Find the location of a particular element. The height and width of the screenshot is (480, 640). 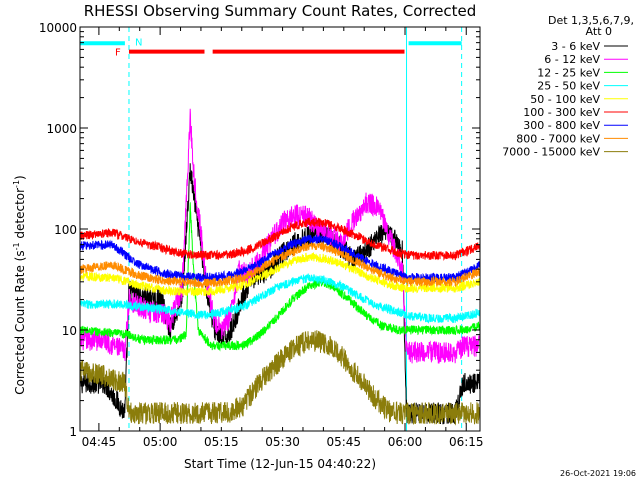

legend-label-300-800-kev: 300 - 800 keV is located at coordinates (561, 125).